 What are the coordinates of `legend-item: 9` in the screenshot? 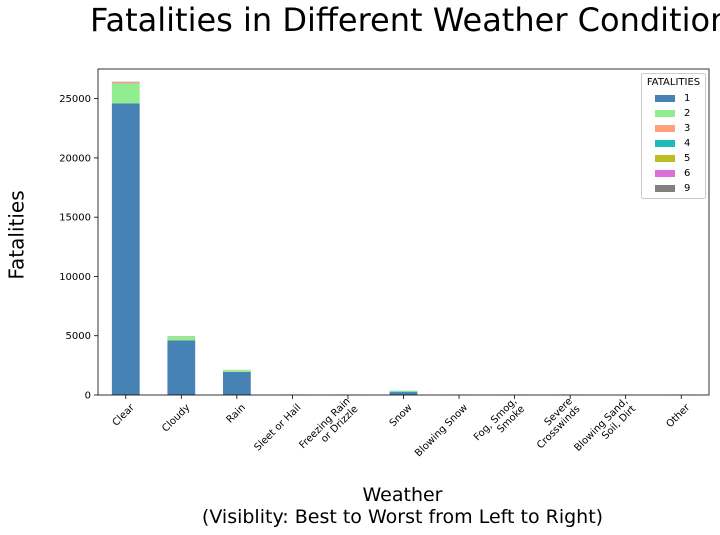 It's located at (673, 188).